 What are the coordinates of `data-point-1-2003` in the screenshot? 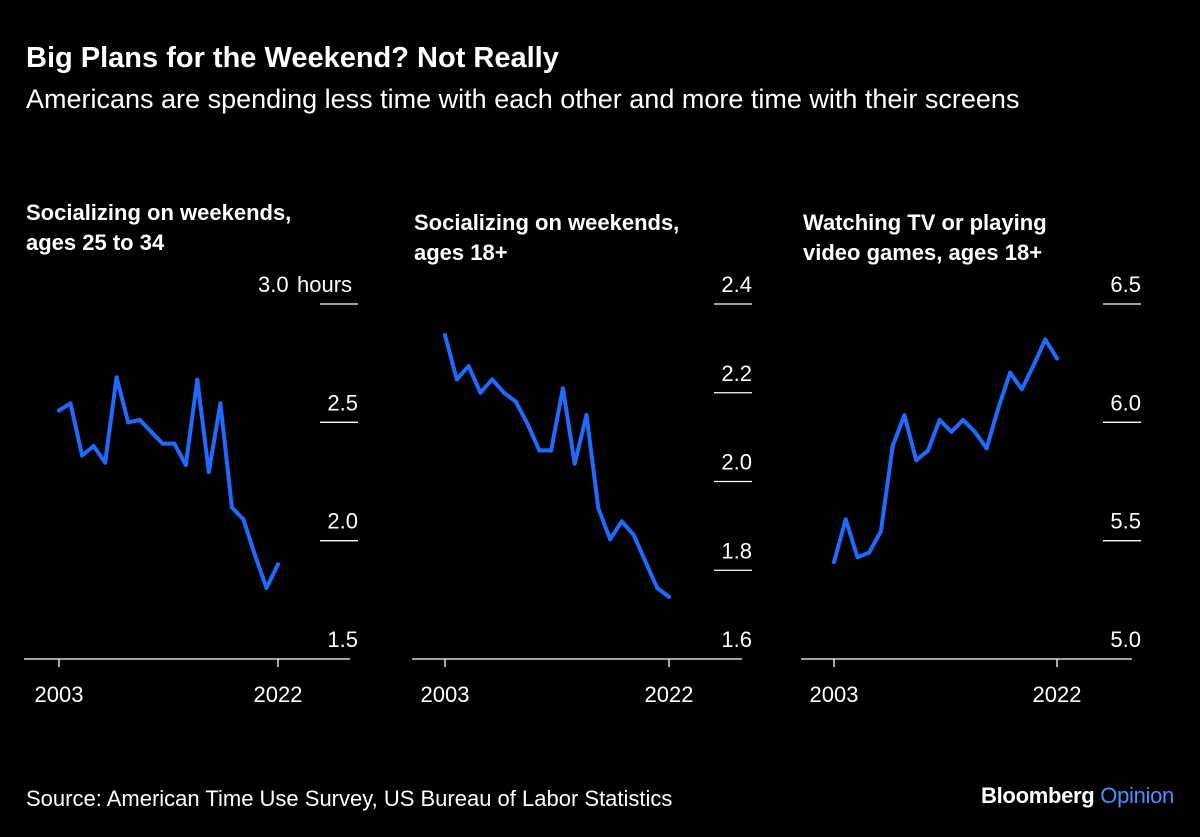 It's located at (59, 410).